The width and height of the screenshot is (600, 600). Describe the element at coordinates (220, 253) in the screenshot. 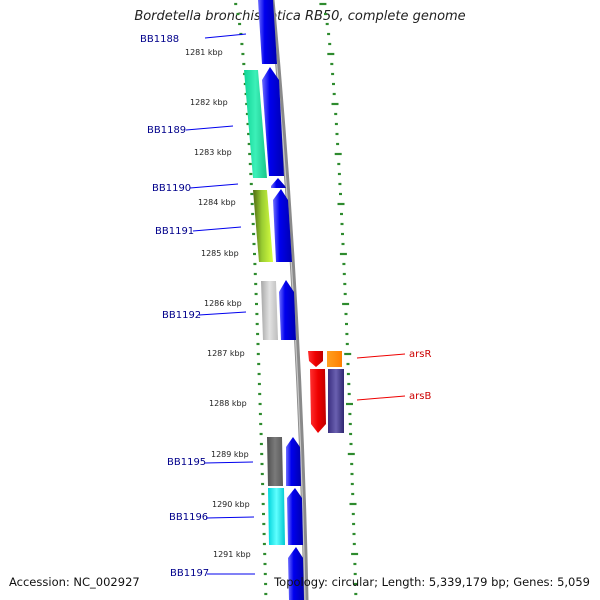

I see `scale-label-1285: 1285 kbp` at that location.